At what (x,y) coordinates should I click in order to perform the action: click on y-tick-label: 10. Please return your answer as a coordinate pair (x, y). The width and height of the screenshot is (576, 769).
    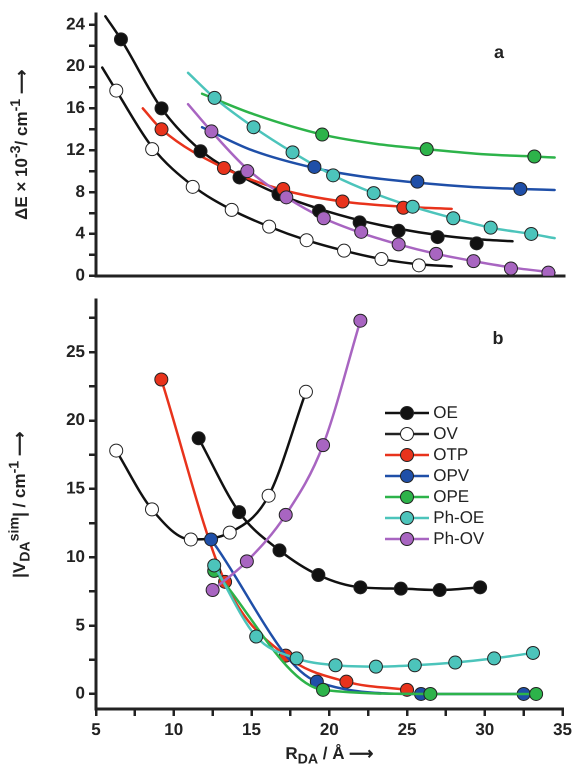
    Looking at the image, I should click on (75, 556).